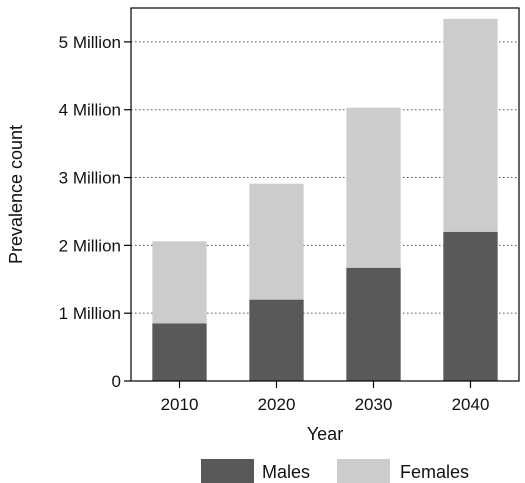 The image size is (525, 483). What do you see at coordinates (276, 340) in the screenshot?
I see `bar-males-2020` at bounding box center [276, 340].